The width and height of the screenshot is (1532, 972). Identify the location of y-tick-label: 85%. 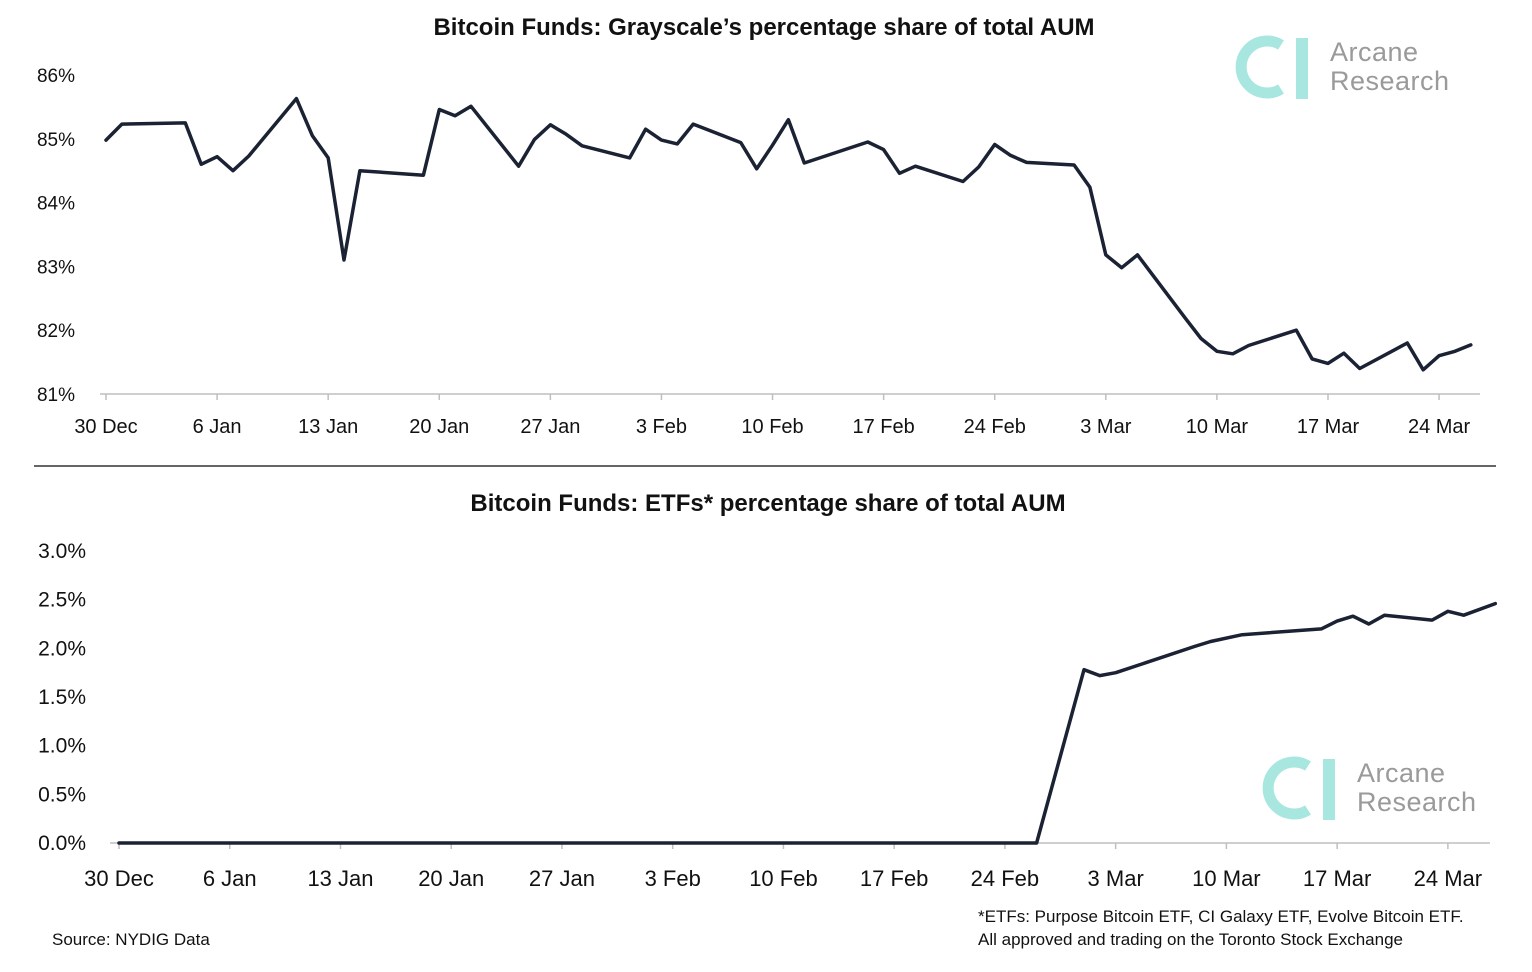
(56, 140).